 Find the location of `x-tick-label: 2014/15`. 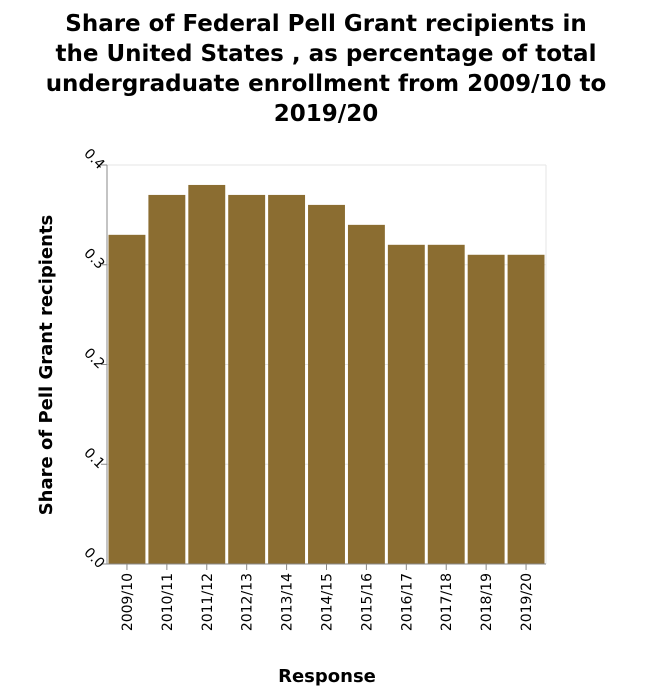

x-tick-label: 2014/15 is located at coordinates (328, 602).